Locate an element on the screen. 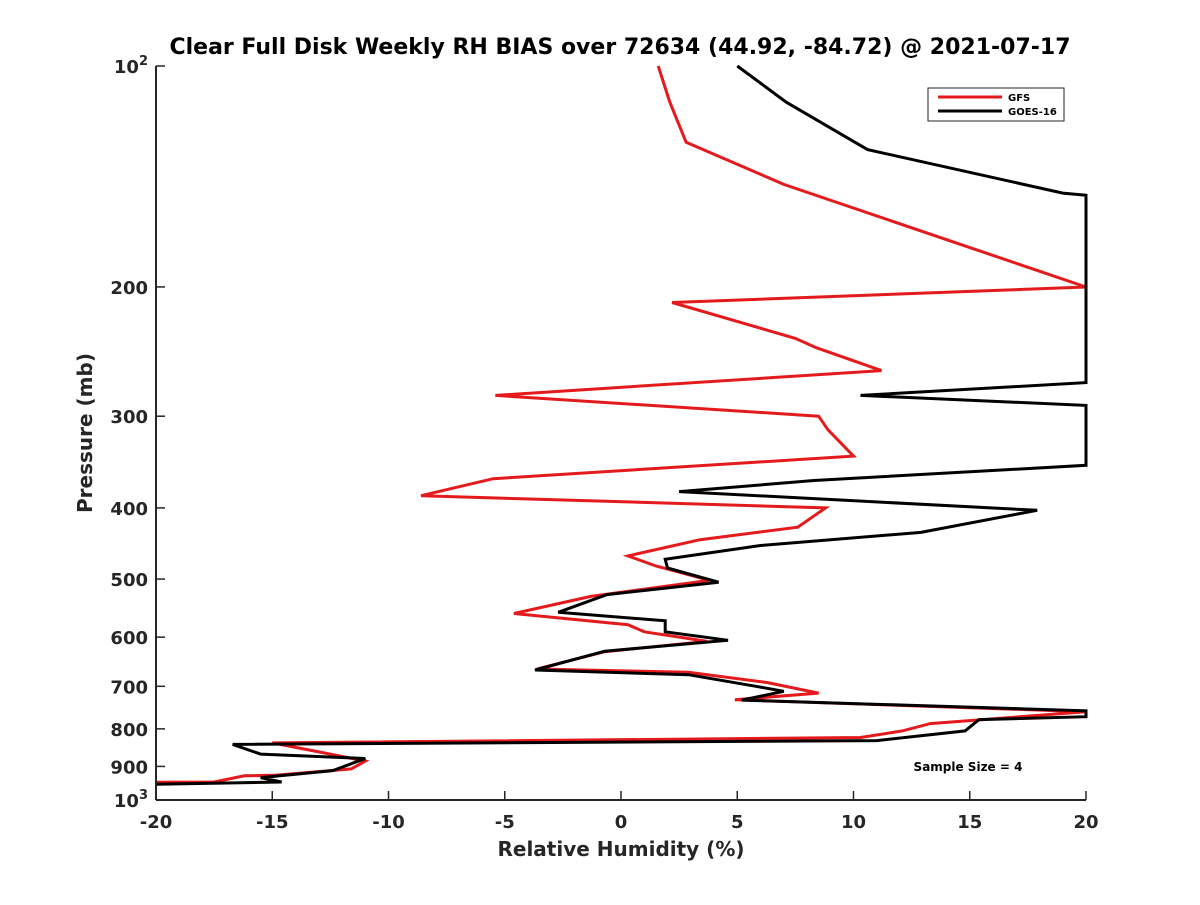 The height and width of the screenshot is (905, 1200). y-ticks: 10² 200 300 400 500 600 700 800 900 10³ is located at coordinates (137, 433).